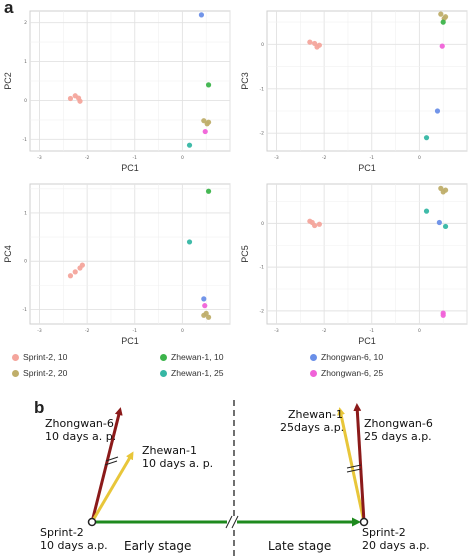 This screenshot has width=474, height=558. I want to click on right-yellow-label-1: Zhewan-1, so click(315, 414).